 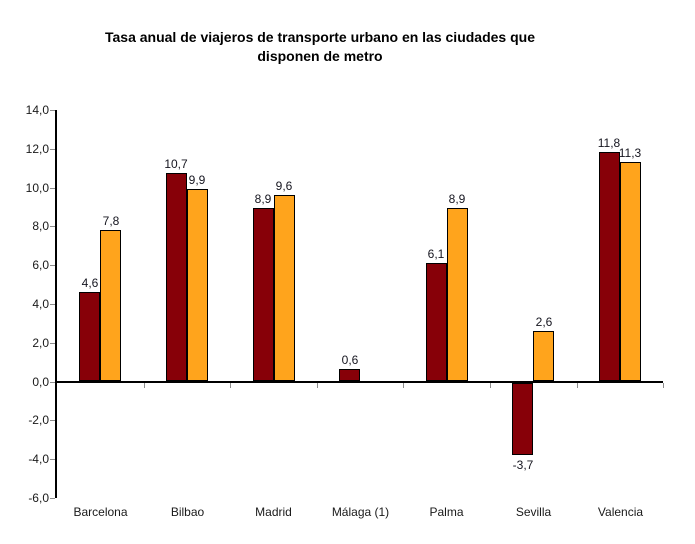 What do you see at coordinates (360, 512) in the screenshot?
I see `x-axis-label: Málaga (1)` at bounding box center [360, 512].